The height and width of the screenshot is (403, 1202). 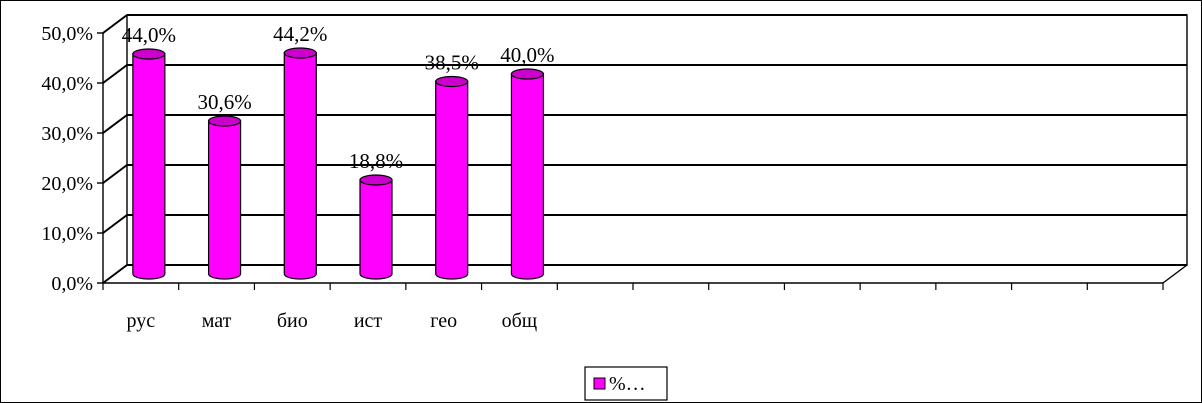 I want to click on category-label: ист, so click(x=368, y=321).